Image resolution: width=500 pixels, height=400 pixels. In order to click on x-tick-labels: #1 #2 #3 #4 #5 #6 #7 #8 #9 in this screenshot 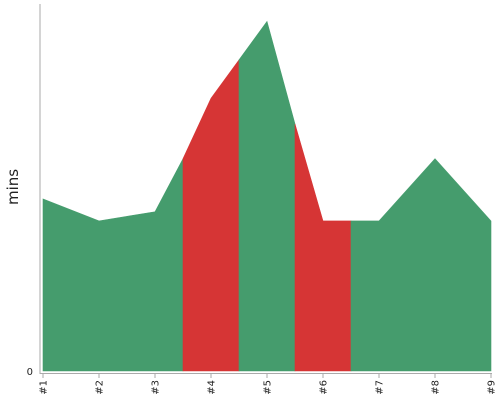, I will do `click(268, 387)`.